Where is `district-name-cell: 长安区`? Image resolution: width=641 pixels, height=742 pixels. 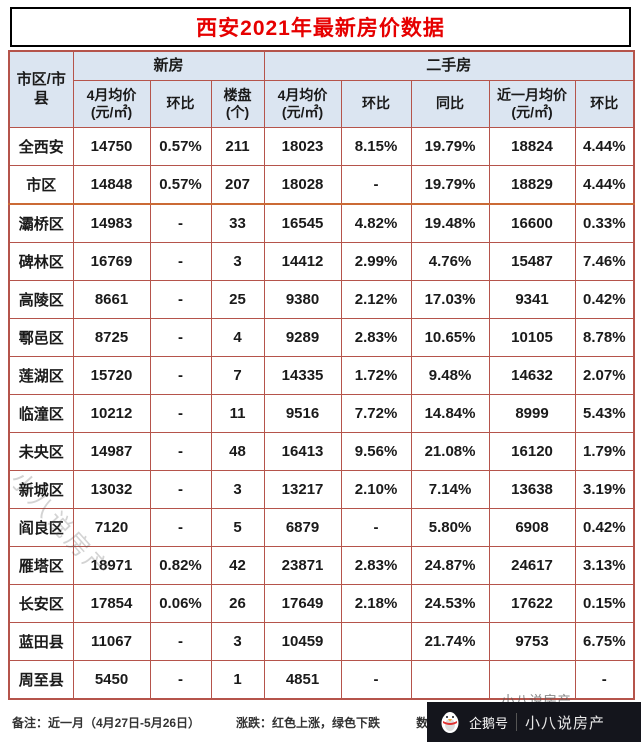
district-name-cell: 长安区 is located at coordinates (41, 603).